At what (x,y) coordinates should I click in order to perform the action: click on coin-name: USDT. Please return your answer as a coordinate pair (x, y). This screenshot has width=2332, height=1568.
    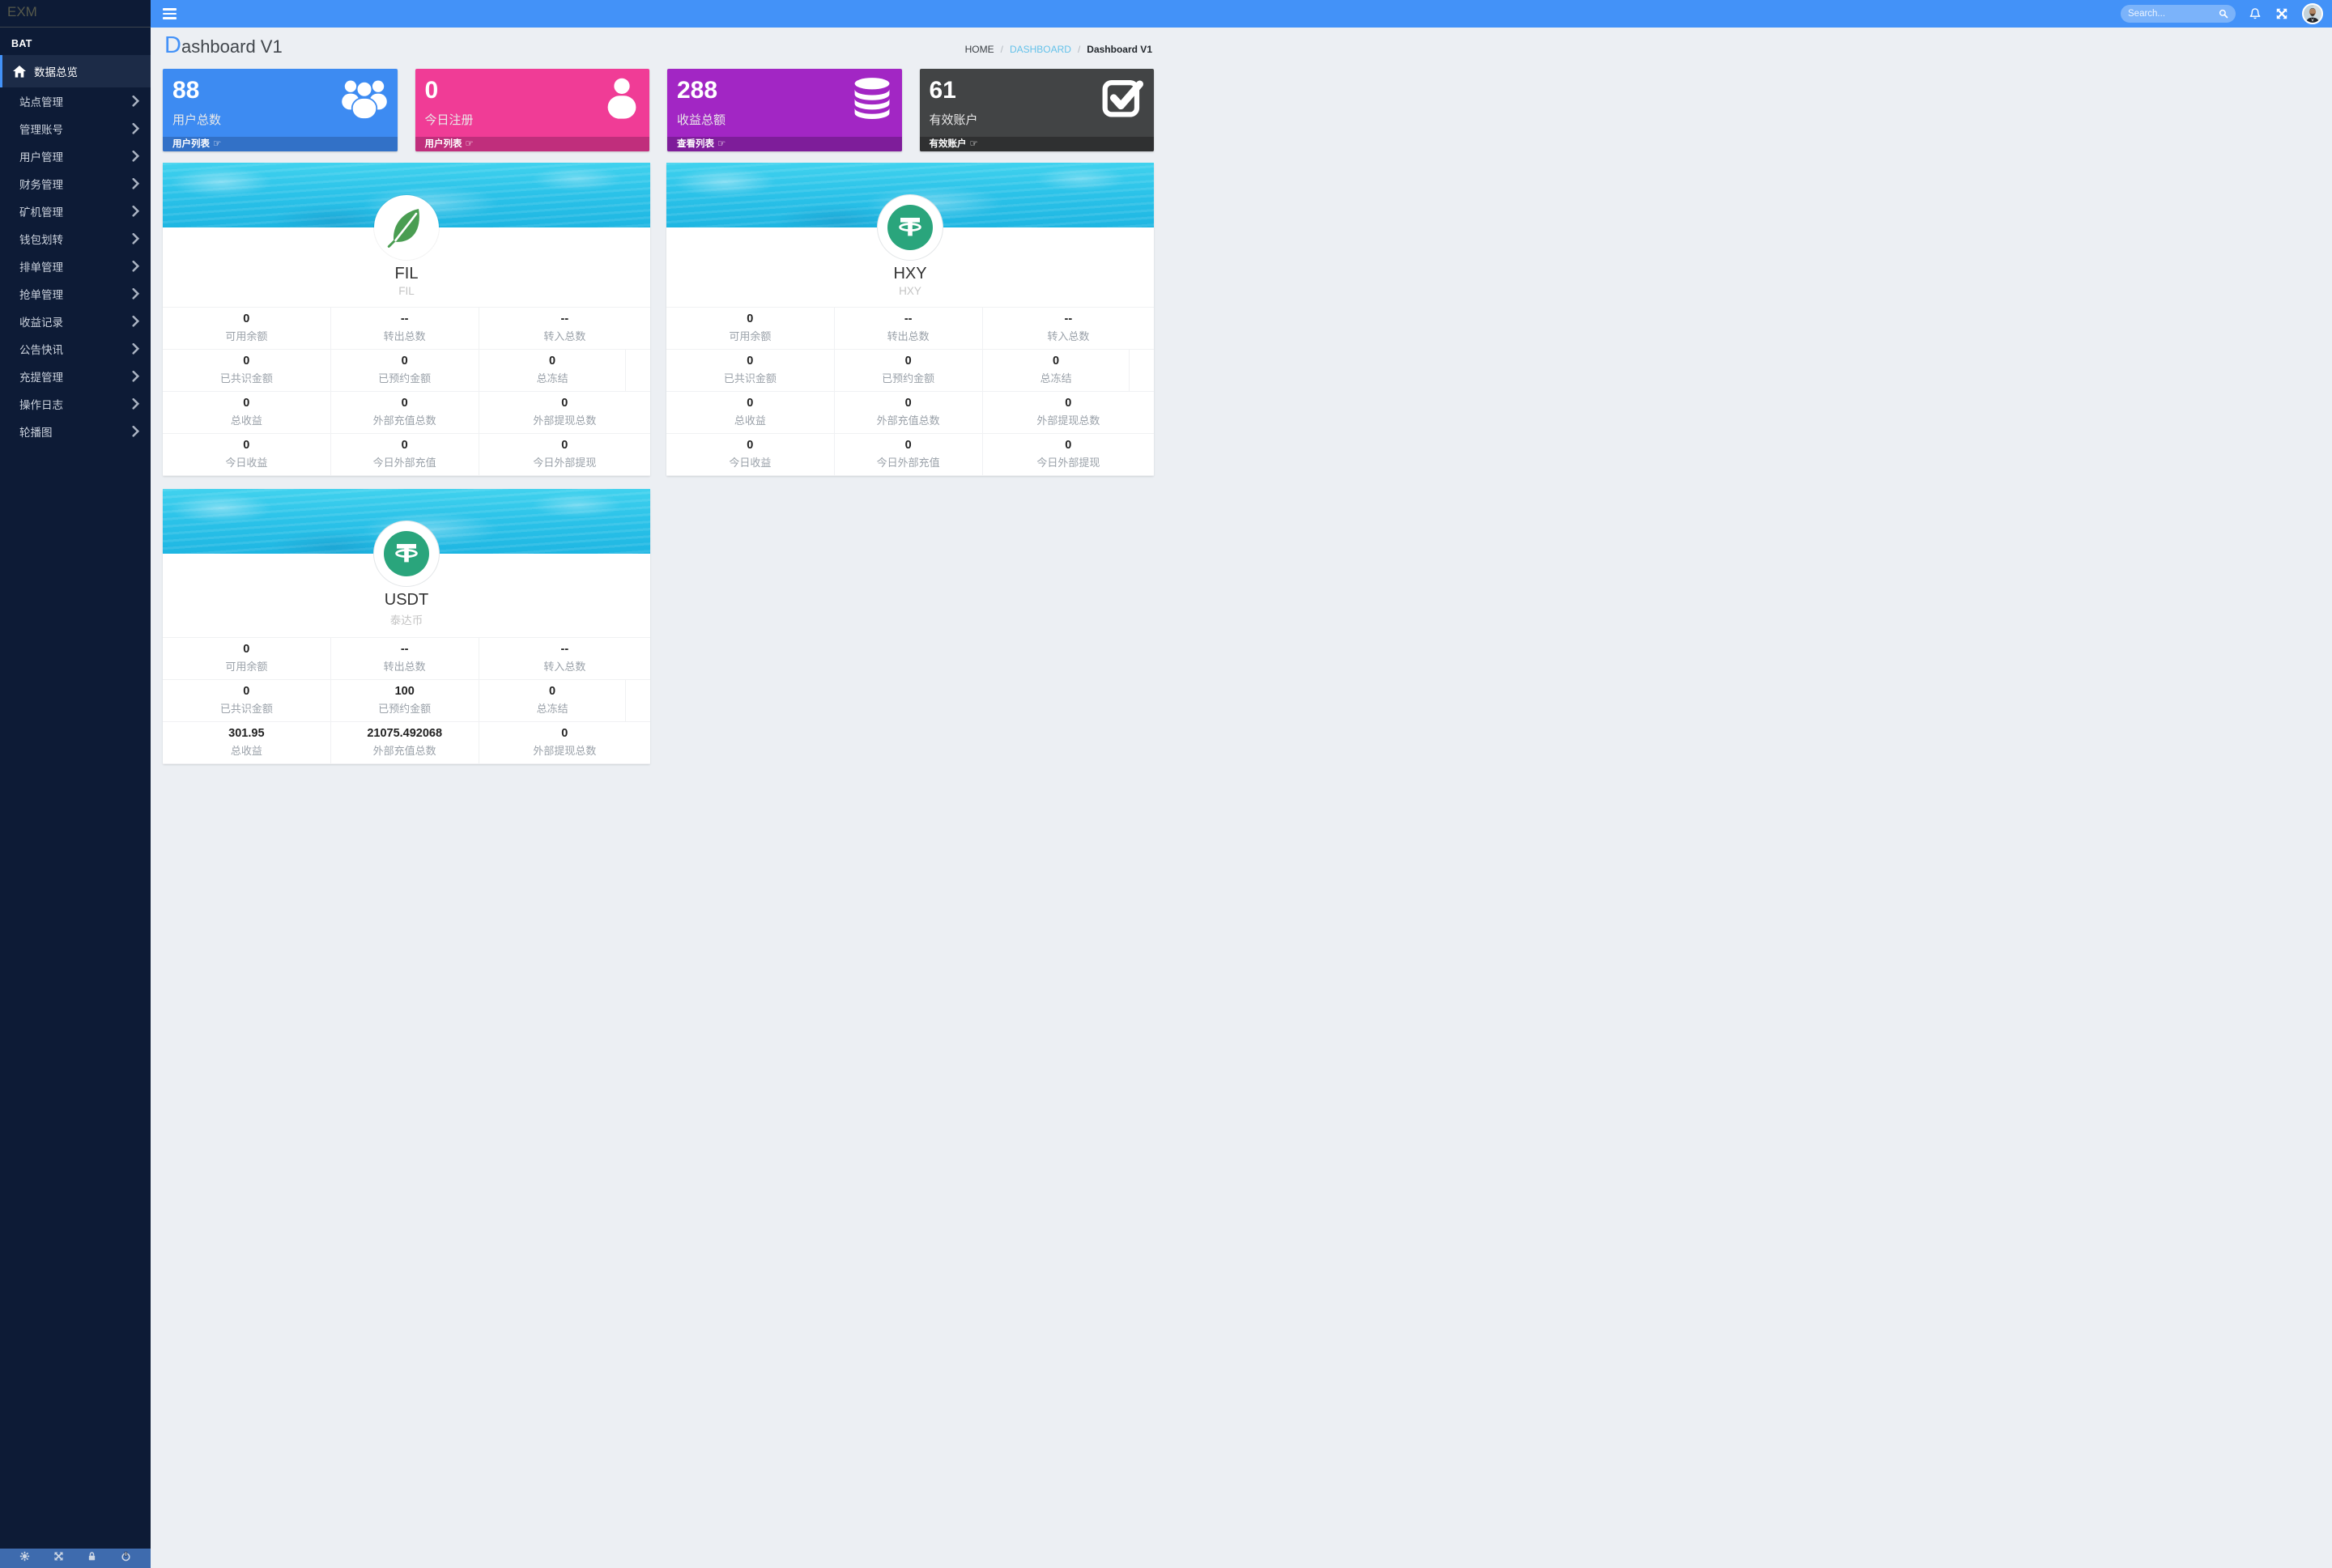
    Looking at the image, I should click on (406, 600).